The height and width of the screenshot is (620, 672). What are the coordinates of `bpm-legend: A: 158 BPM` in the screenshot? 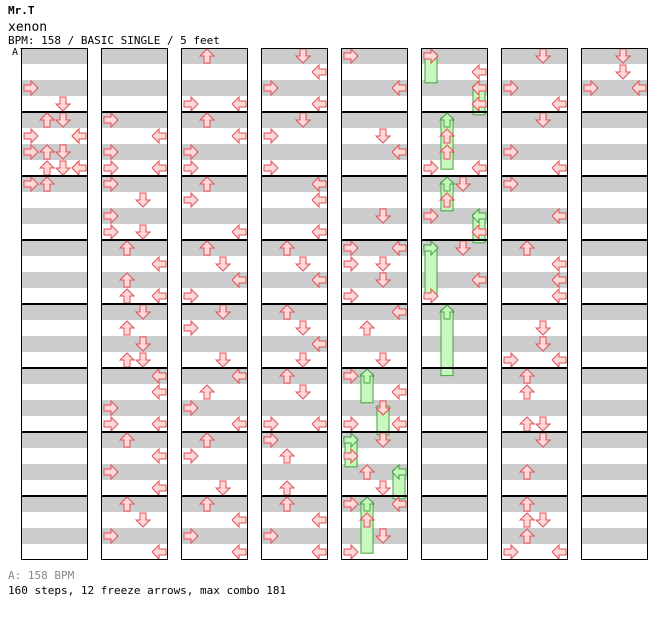 It's located at (41, 575).